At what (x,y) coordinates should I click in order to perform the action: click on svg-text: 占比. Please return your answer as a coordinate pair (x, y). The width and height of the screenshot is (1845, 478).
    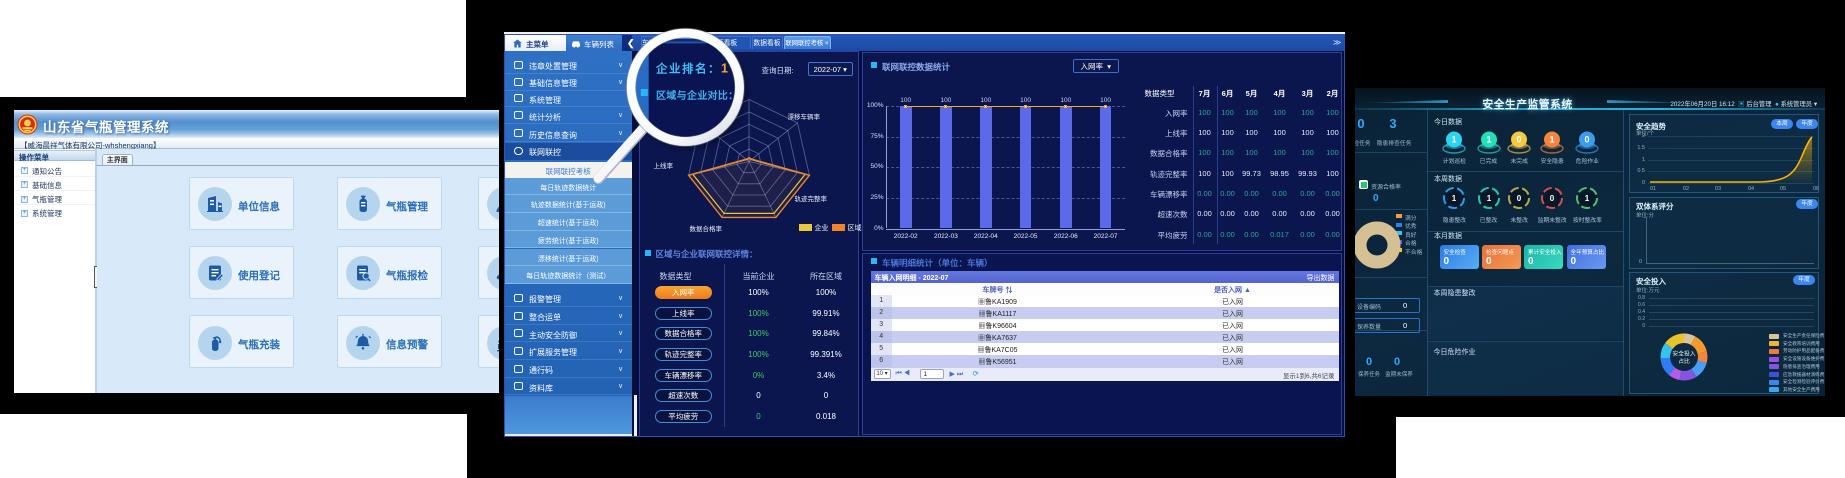
    Looking at the image, I should click on (1684, 361).